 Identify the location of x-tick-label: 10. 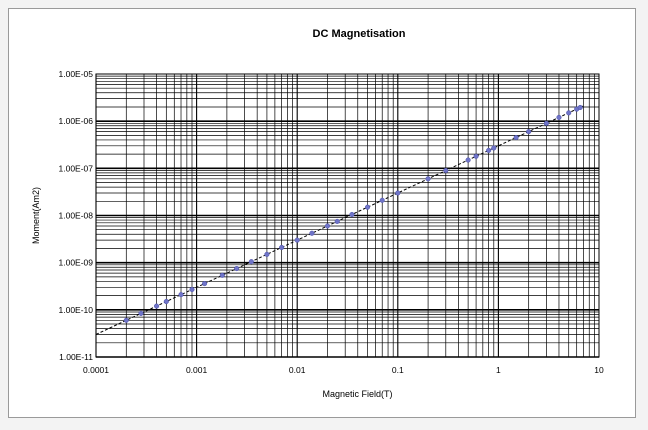
(599, 370).